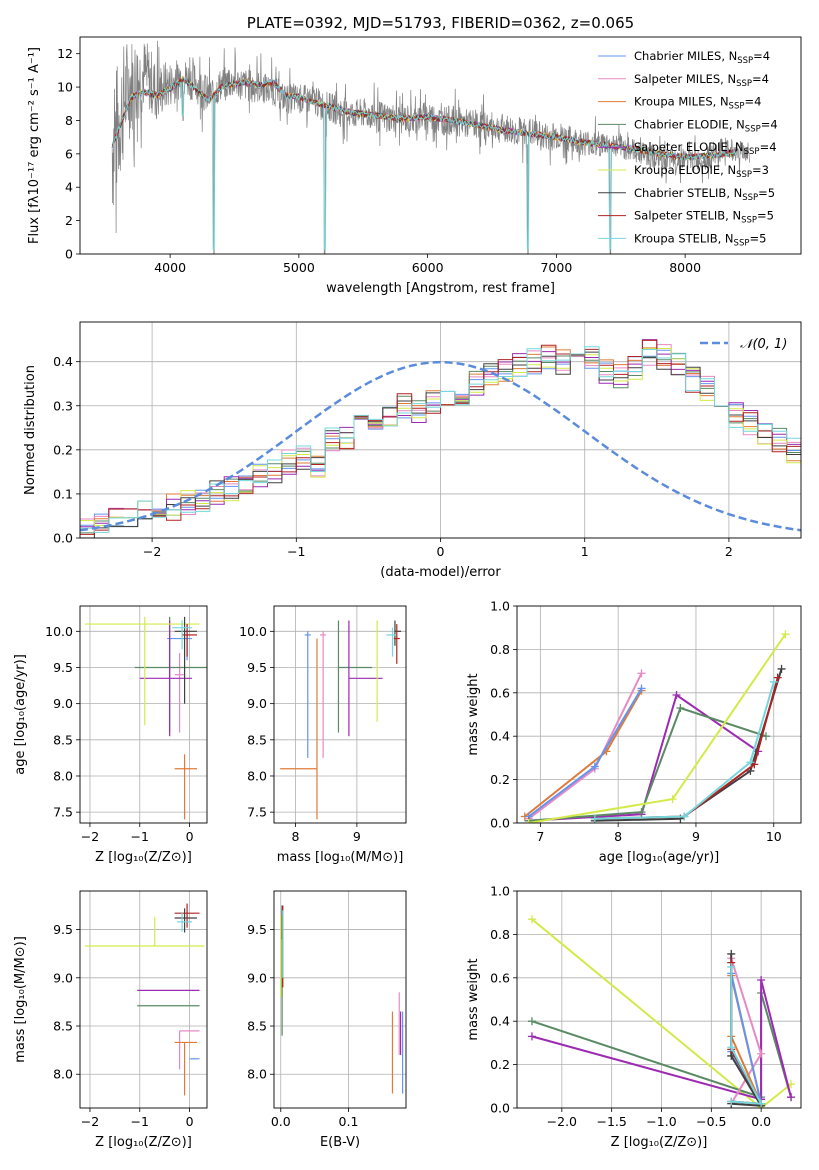 Image resolution: width=819 pixels, height=1170 pixels. I want to click on legend-label: Salpeter STELIB, N, so click(687, 216).